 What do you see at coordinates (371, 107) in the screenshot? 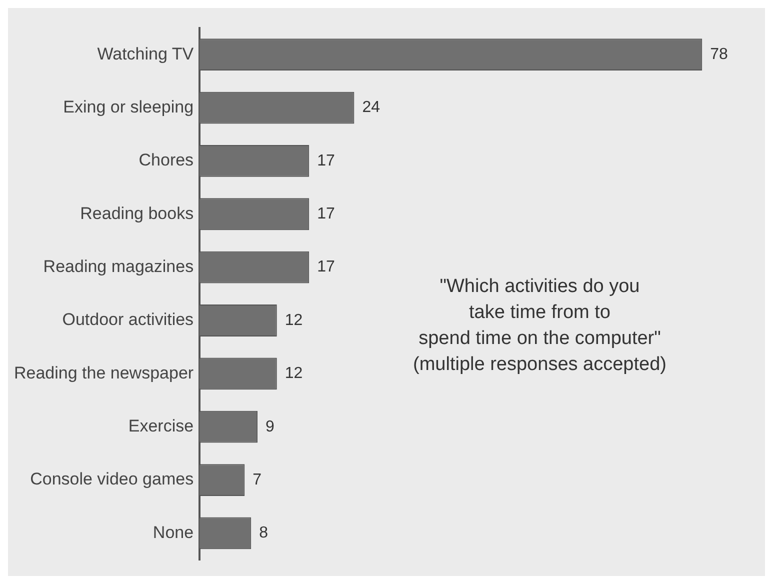
I see `data-label: 24` at bounding box center [371, 107].